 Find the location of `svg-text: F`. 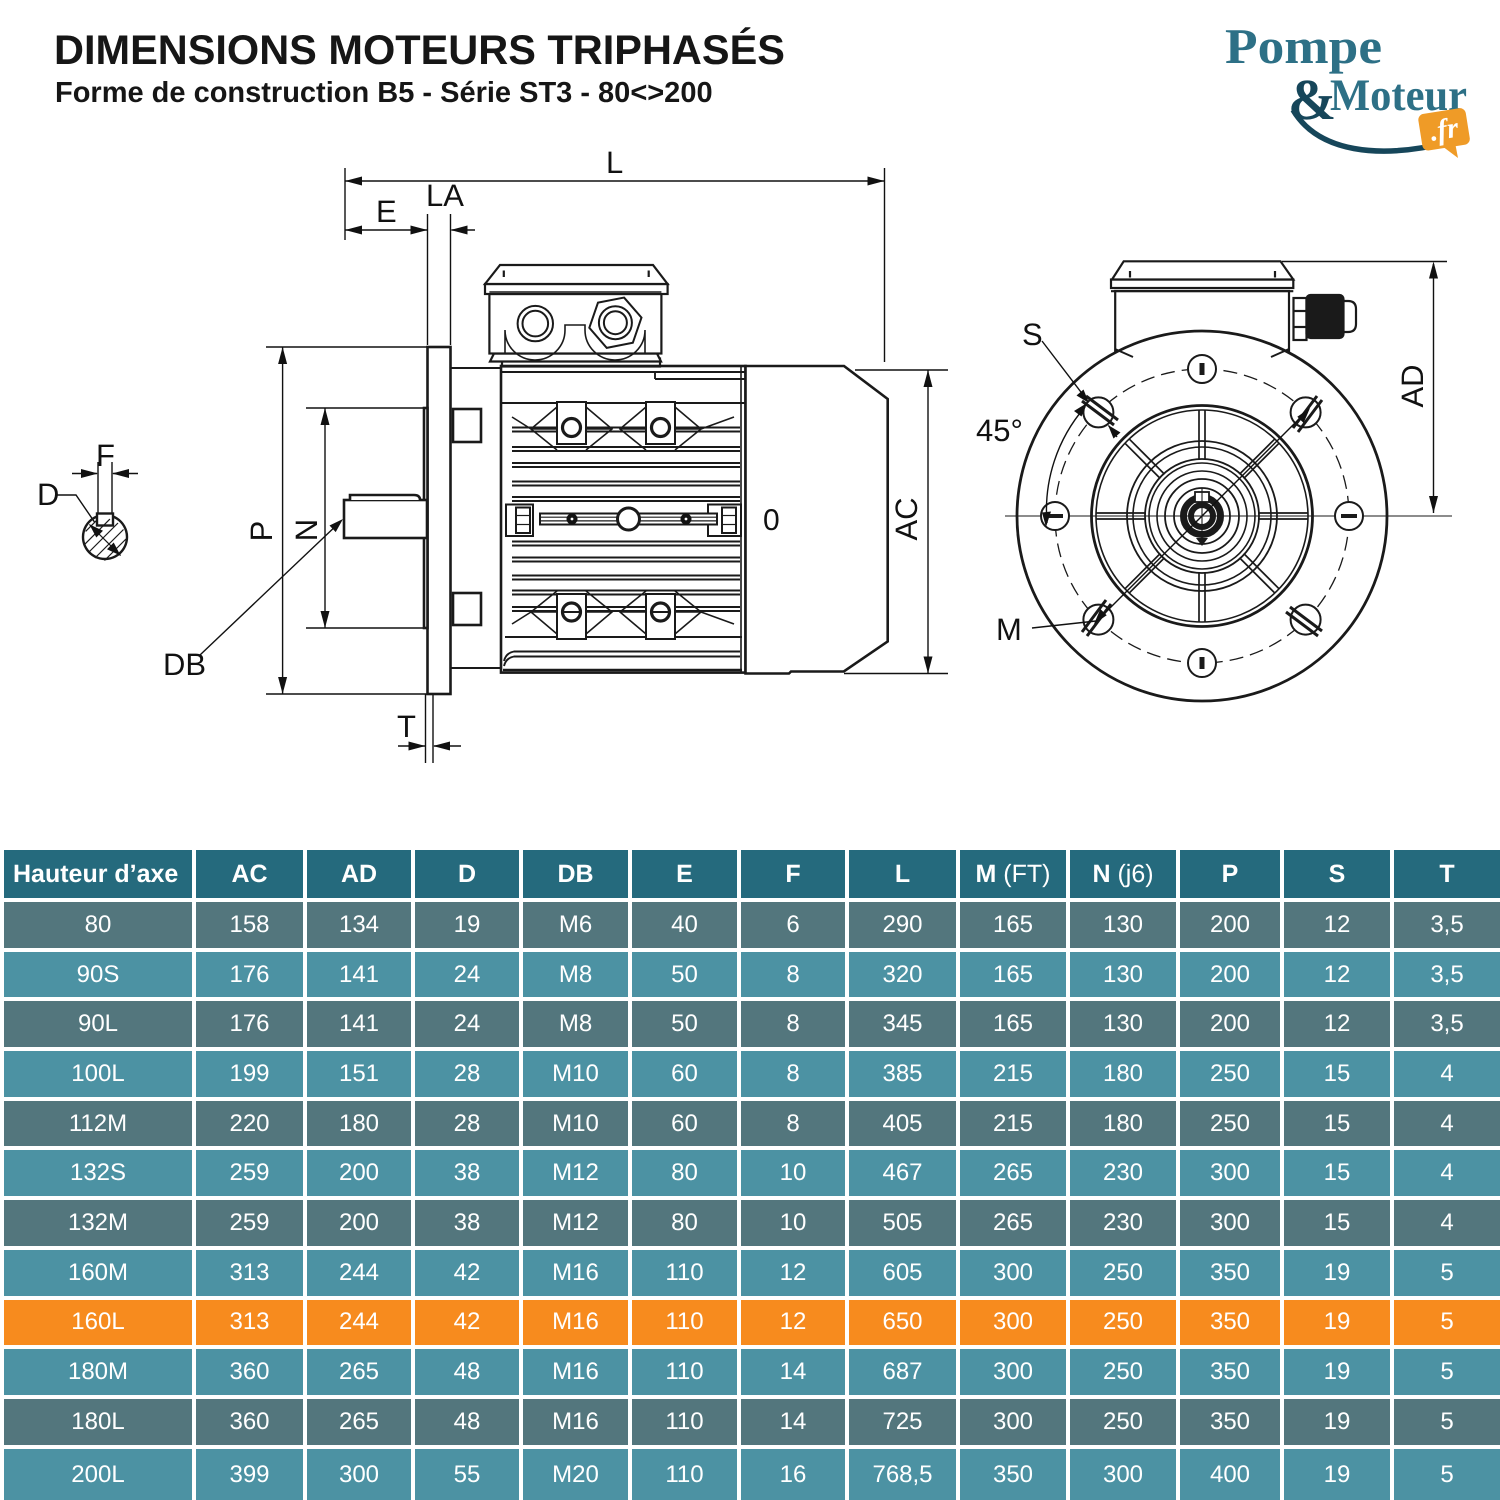

svg-text: F is located at coordinates (105, 455).